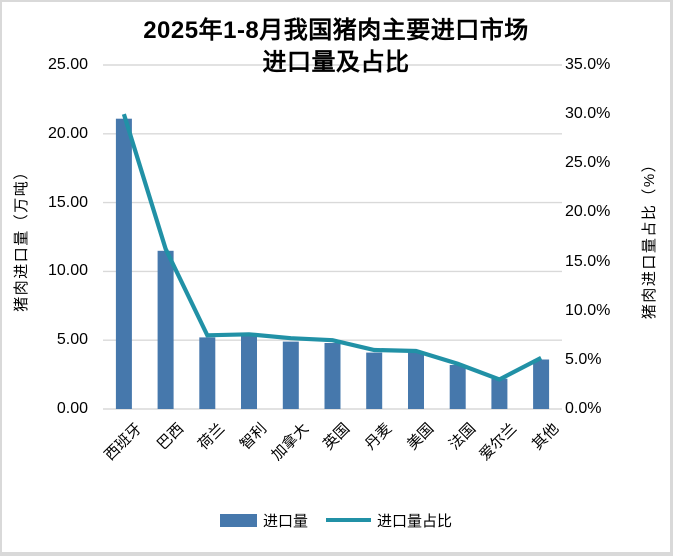 This screenshot has width=673, height=556. What do you see at coordinates (588, 114) in the screenshot?
I see `right-axis-tick-label: 30.0%` at bounding box center [588, 114].